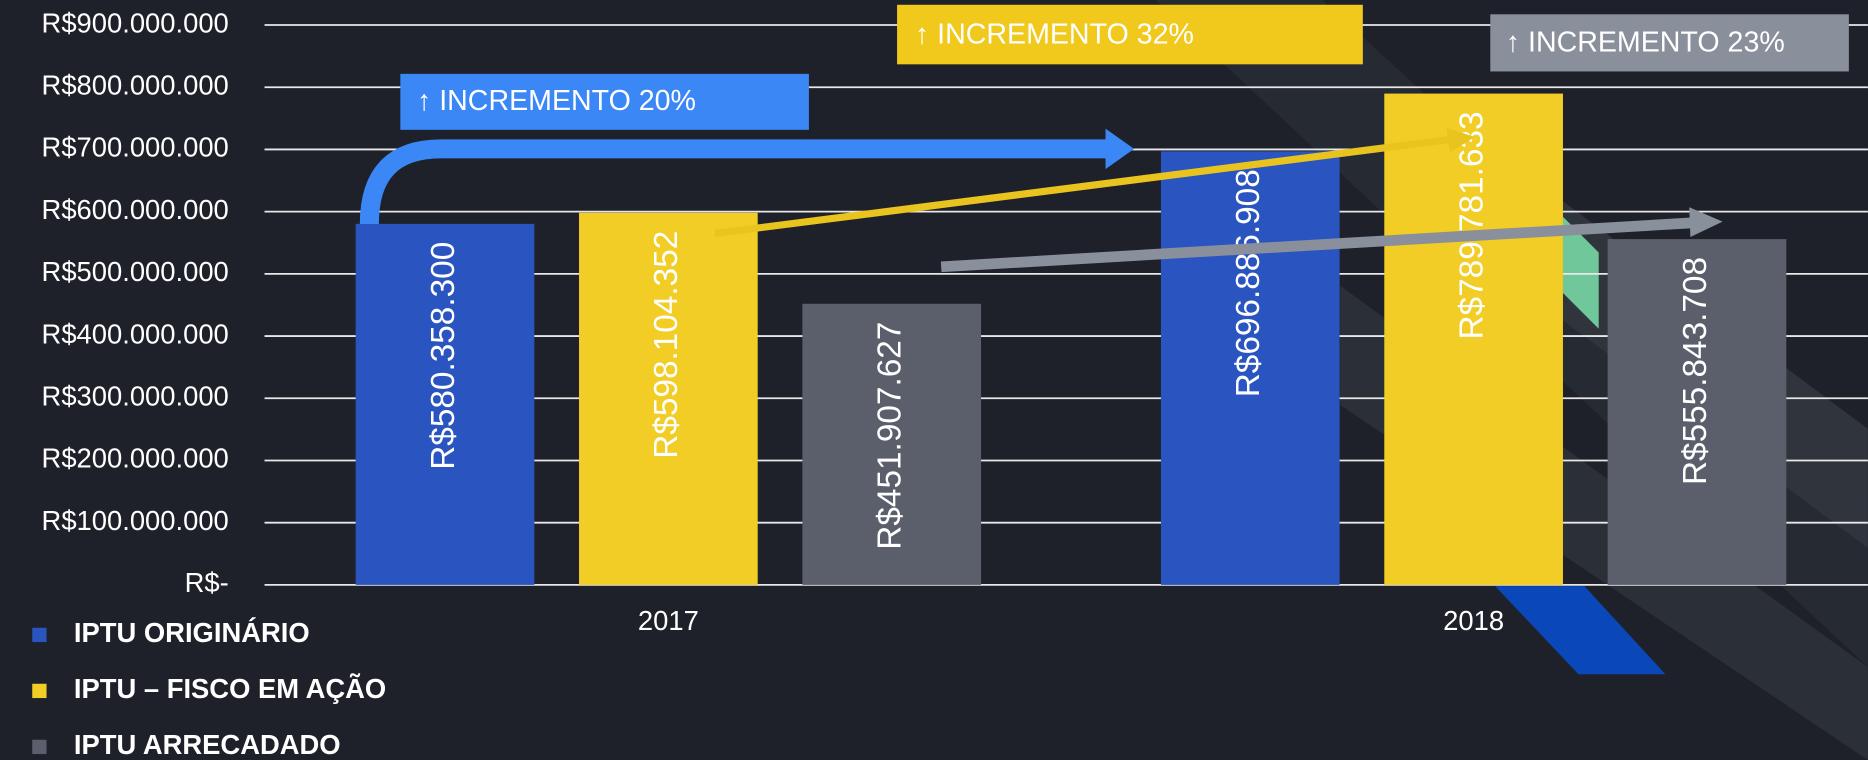 The width and height of the screenshot is (1868, 760). Describe the element at coordinates (135, 333) in the screenshot. I see `y-tick-label: R$400.000.000` at that location.